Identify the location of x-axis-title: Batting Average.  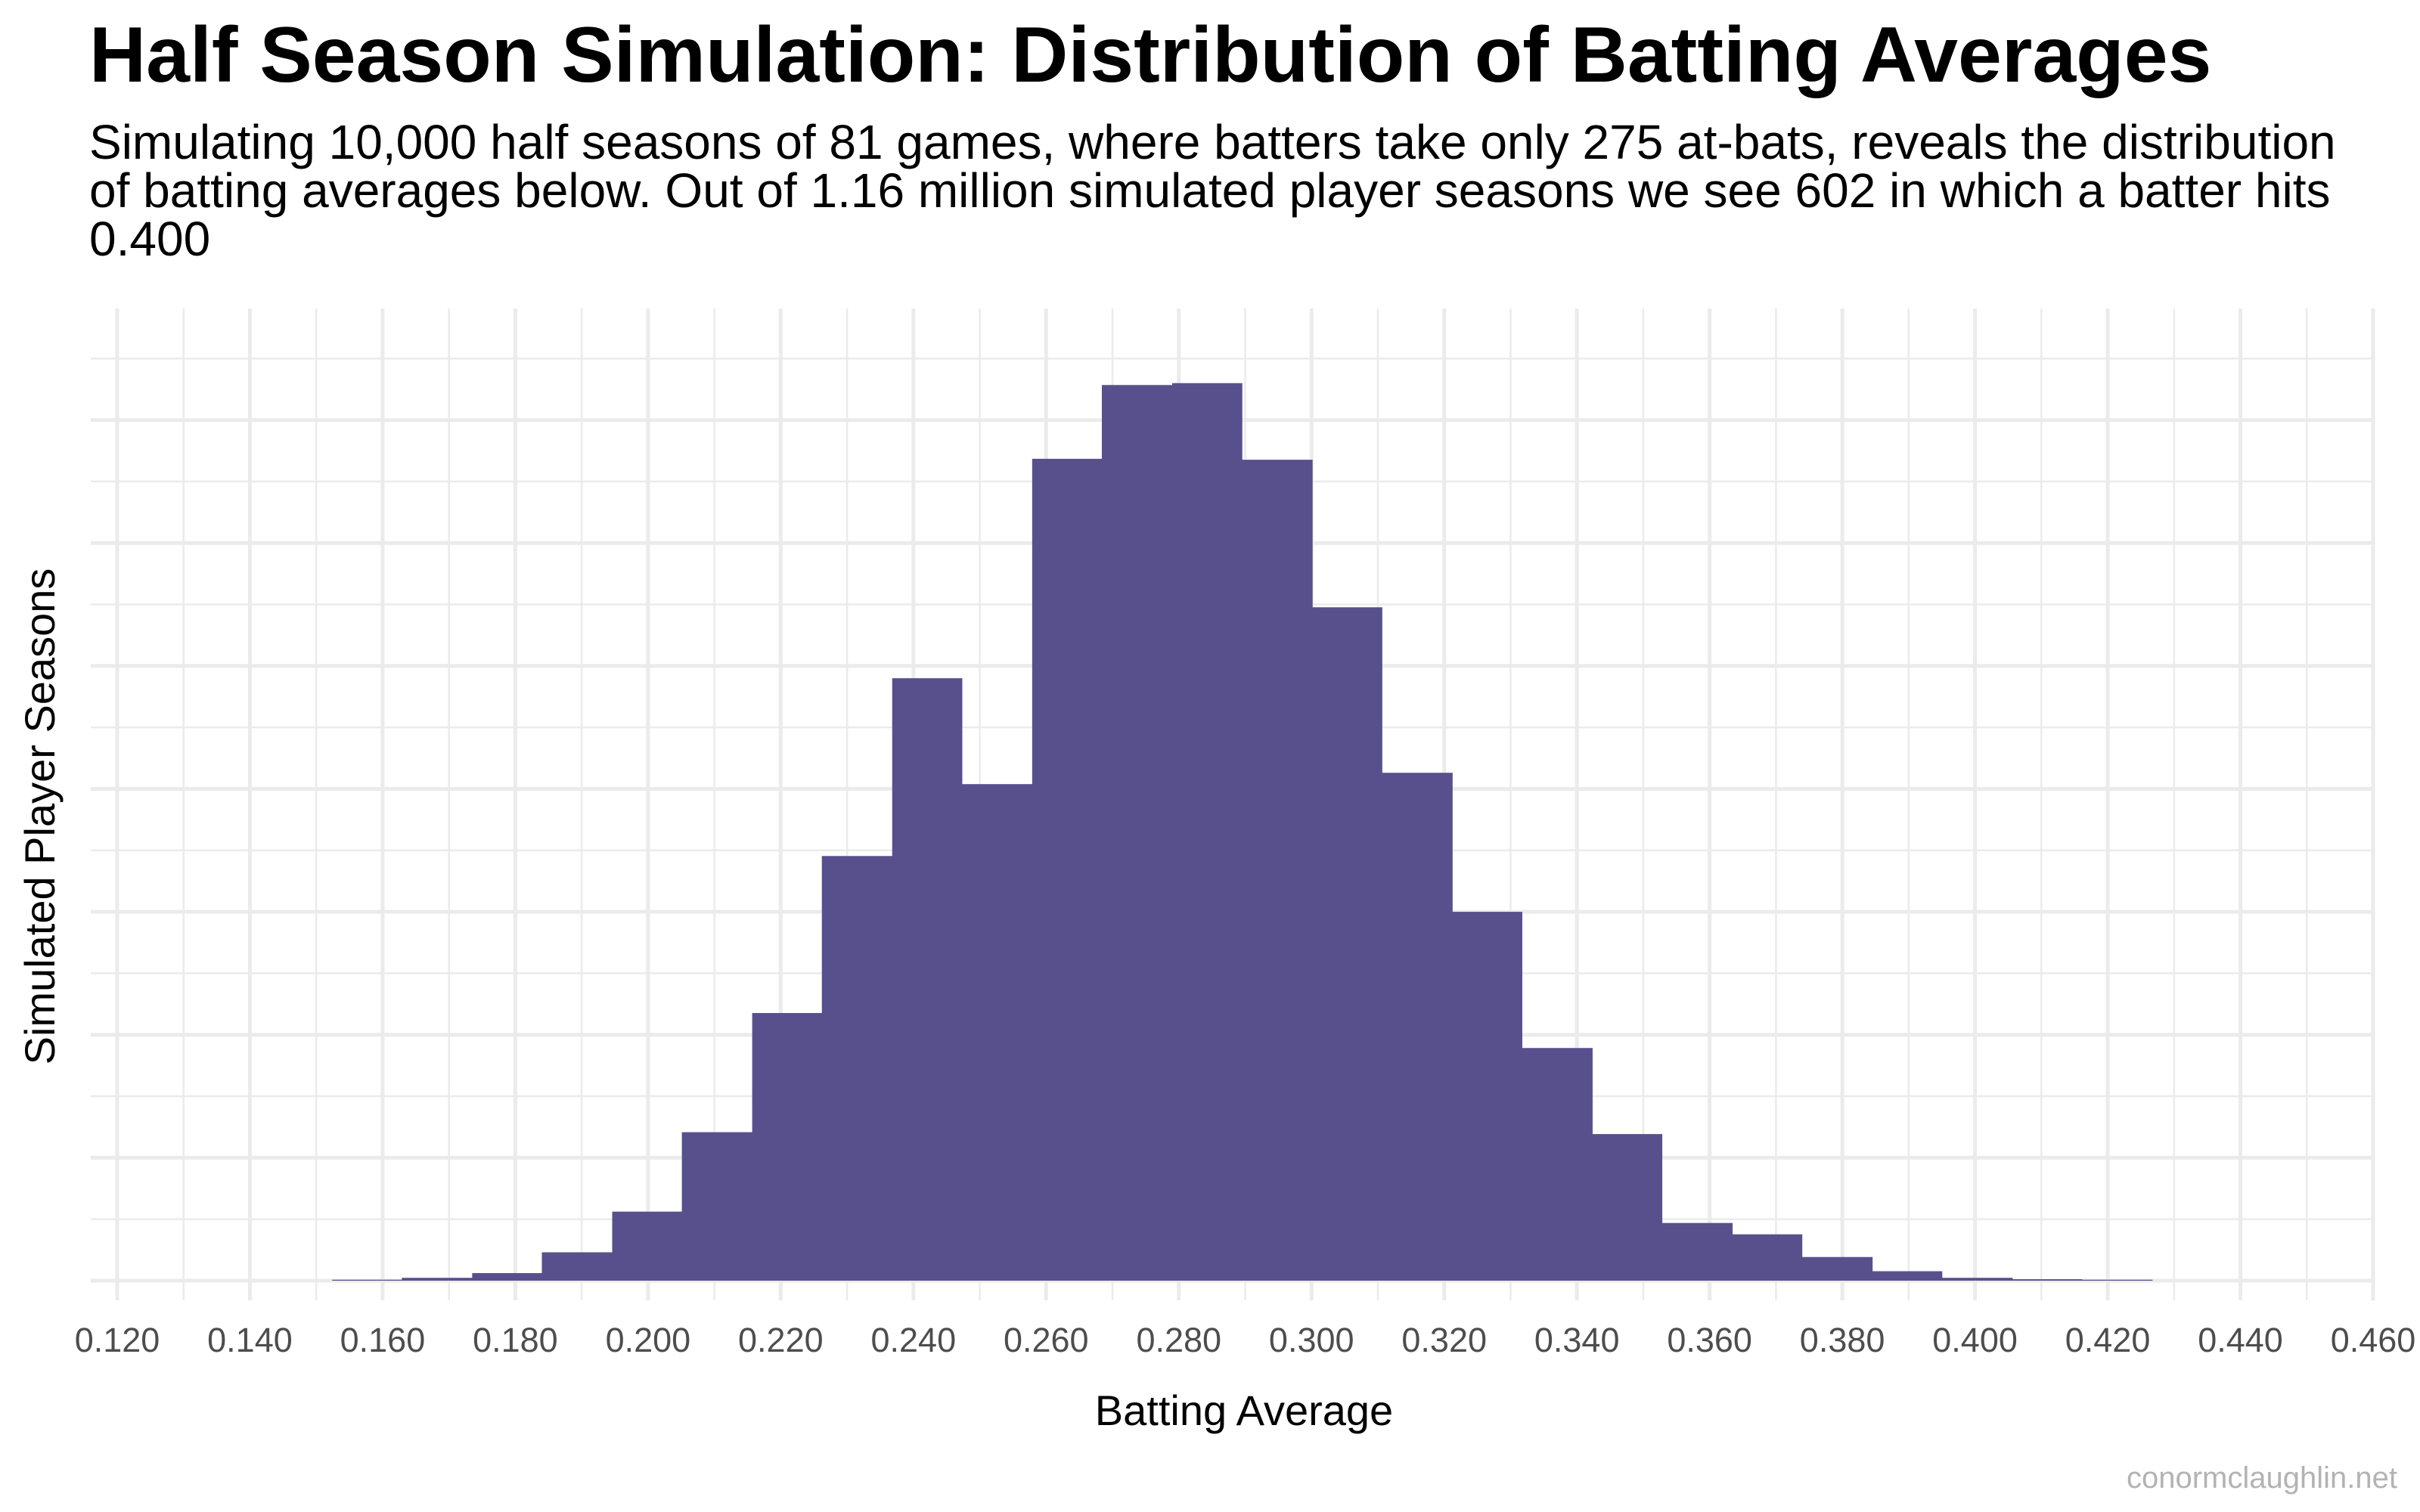
(1244, 1410).